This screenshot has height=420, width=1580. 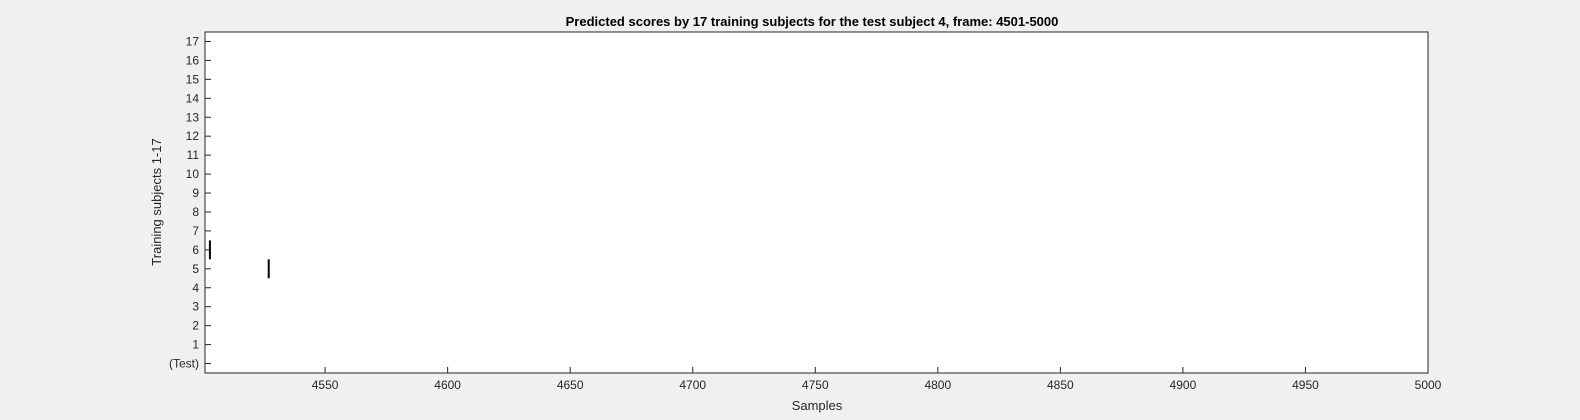 I want to click on x-tick-label: 4900, so click(x=1183, y=385).